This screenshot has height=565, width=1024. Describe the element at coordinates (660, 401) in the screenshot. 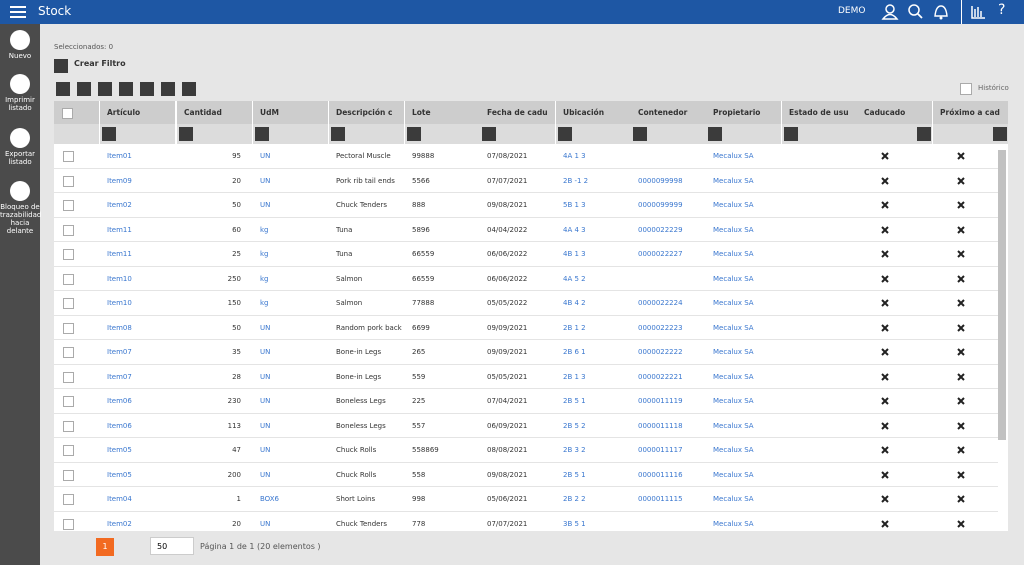

I see `cell: 0000011119` at that location.